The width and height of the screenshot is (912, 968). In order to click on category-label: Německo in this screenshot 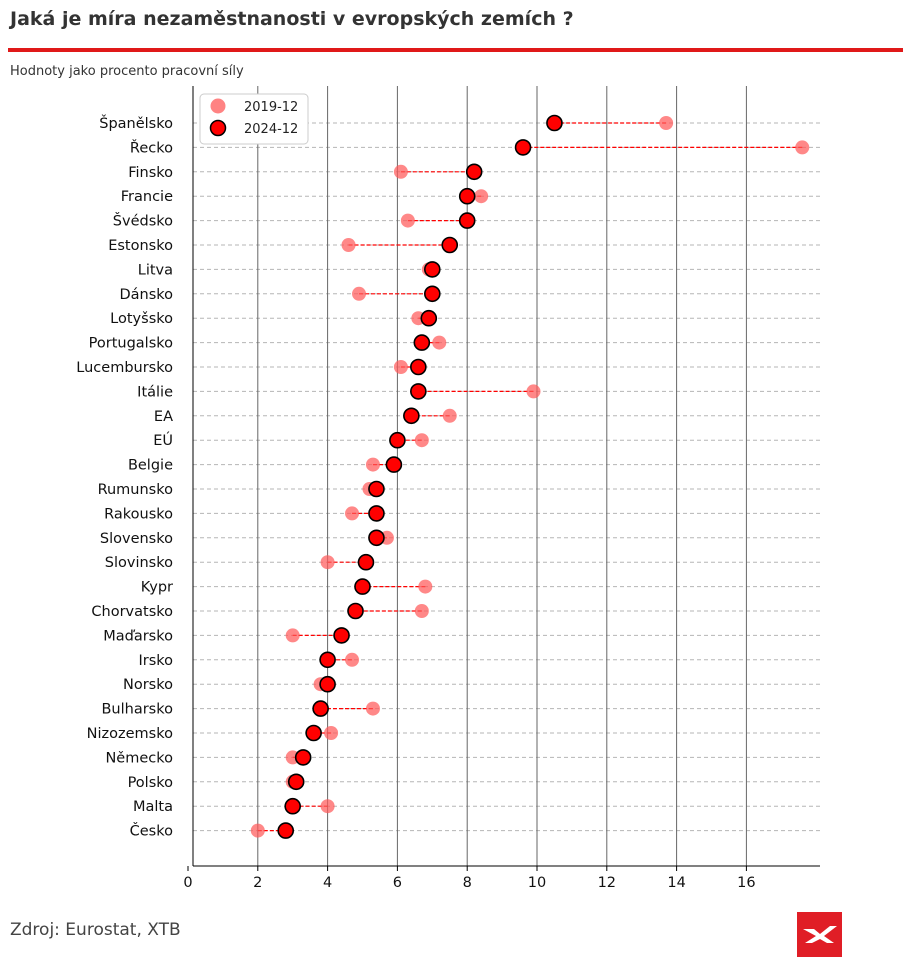, I will do `click(139, 758)`.